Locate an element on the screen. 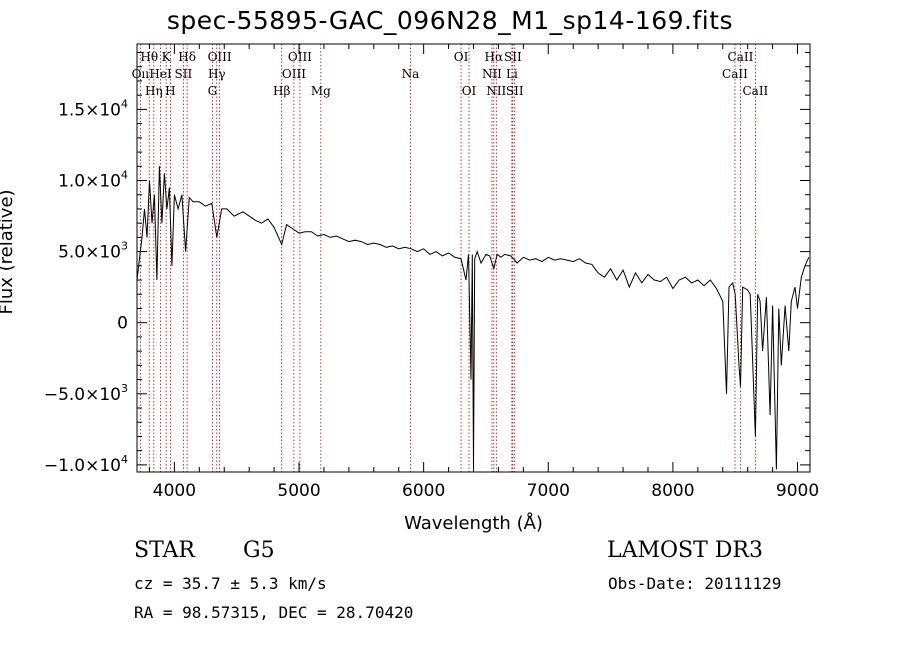 The width and height of the screenshot is (900, 649). object-subclass: G5 is located at coordinates (259, 550).